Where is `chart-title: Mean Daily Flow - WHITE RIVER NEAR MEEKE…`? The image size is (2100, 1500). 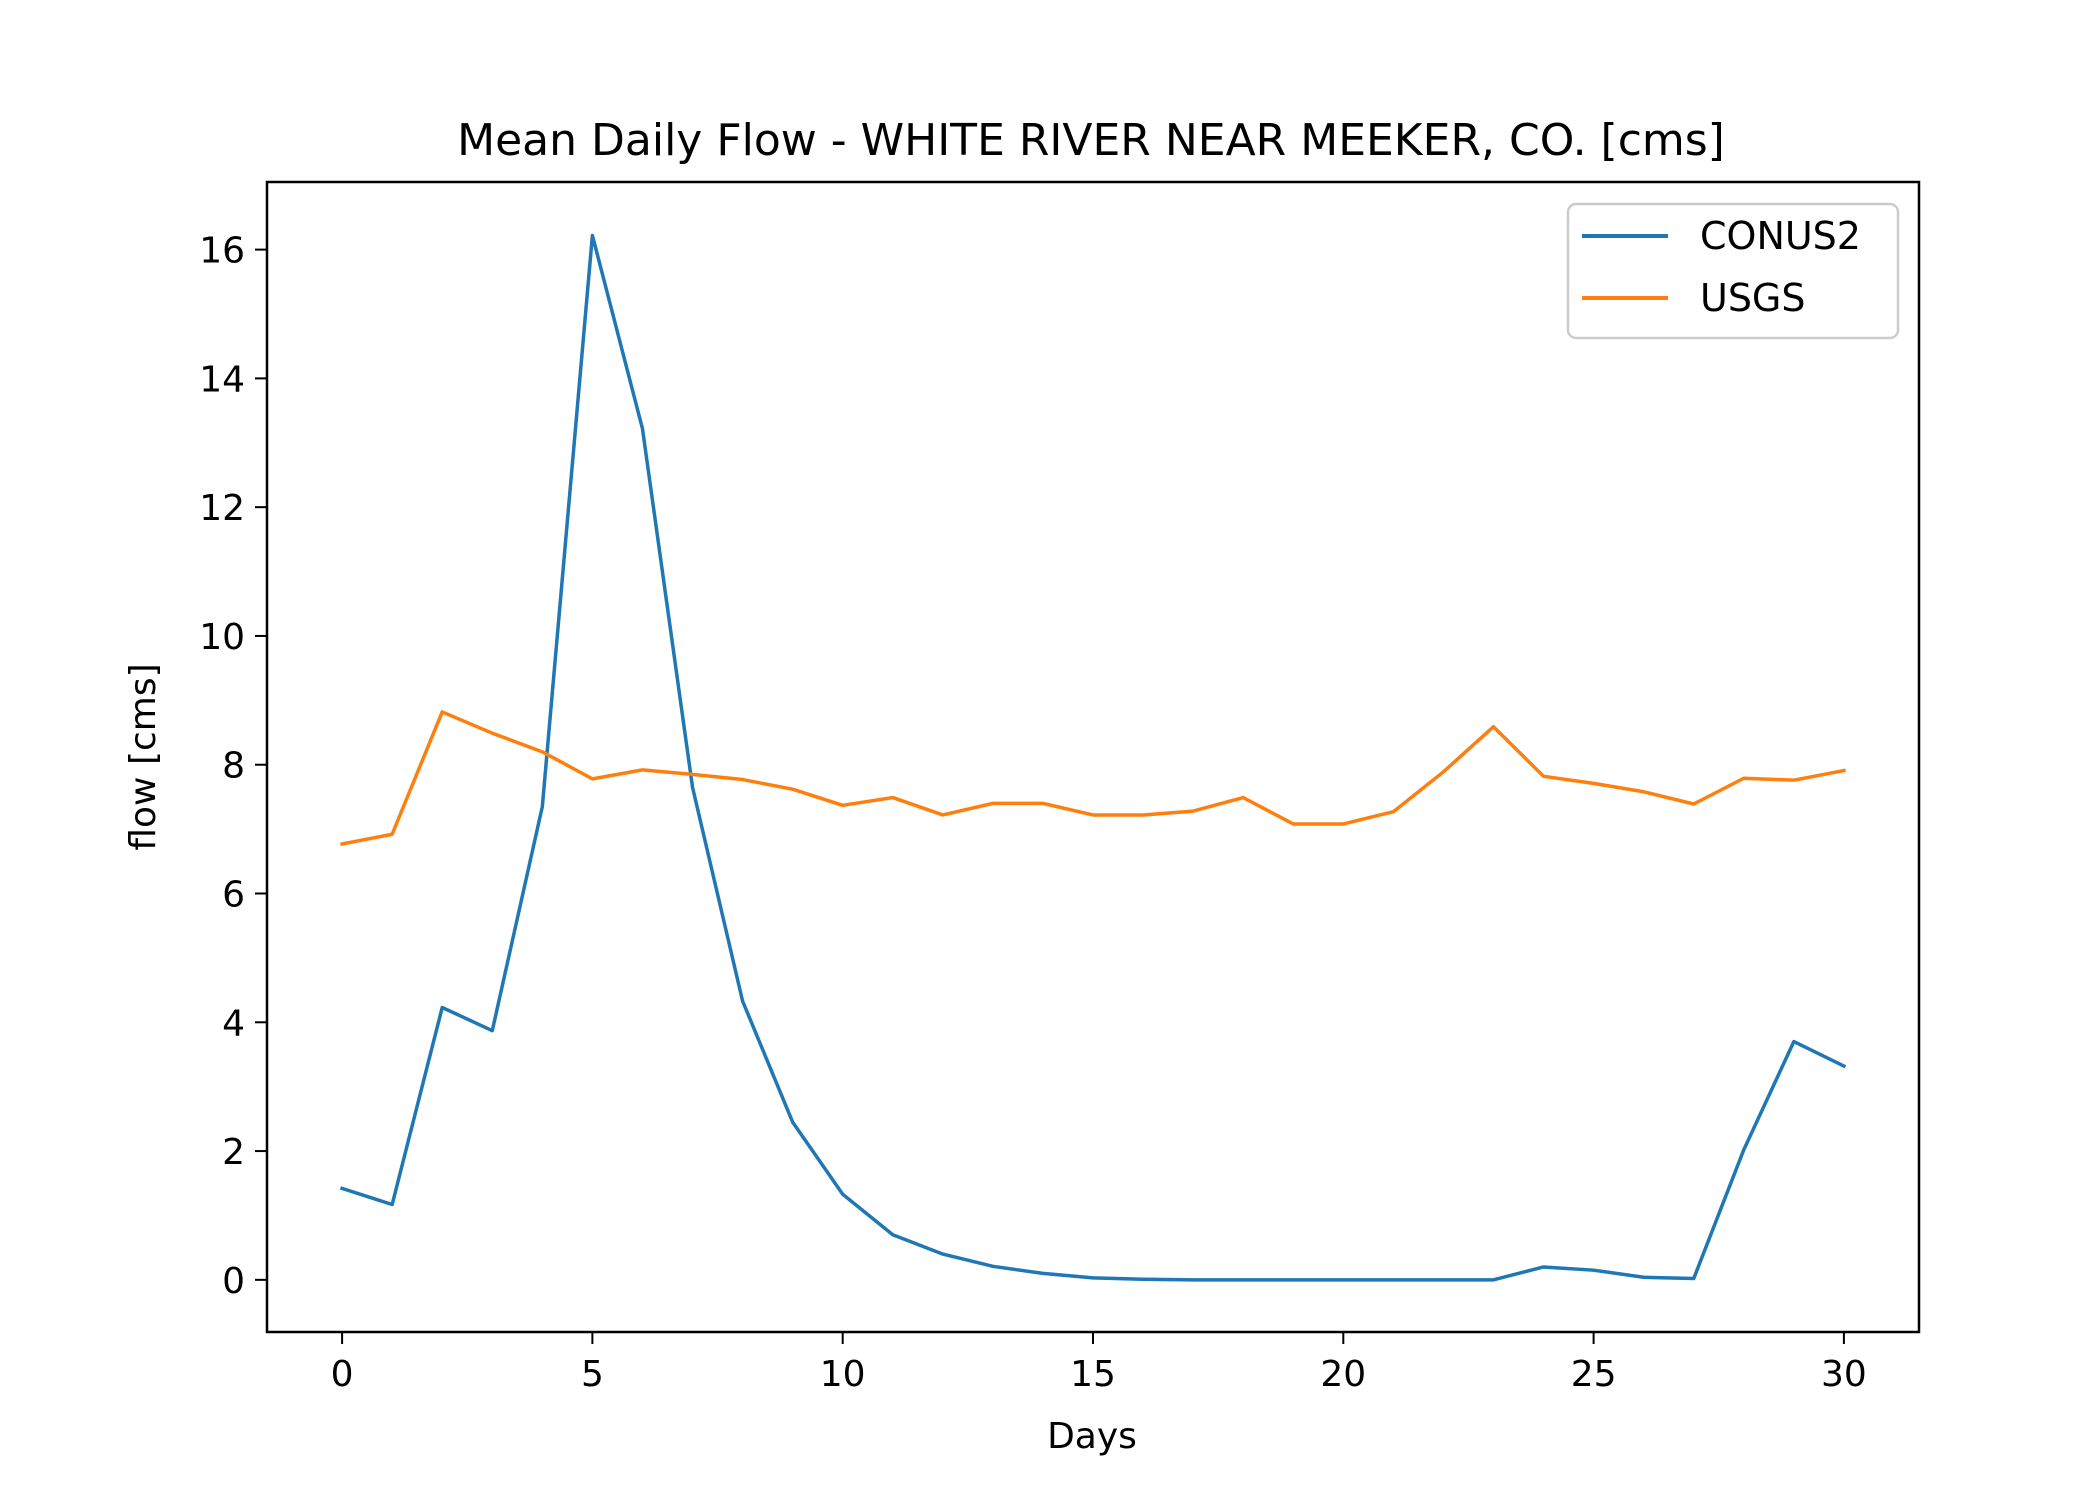 chart-title: Mean Daily Flow - WHITE RIVER NEAR MEEKE… is located at coordinates (1091, 140).